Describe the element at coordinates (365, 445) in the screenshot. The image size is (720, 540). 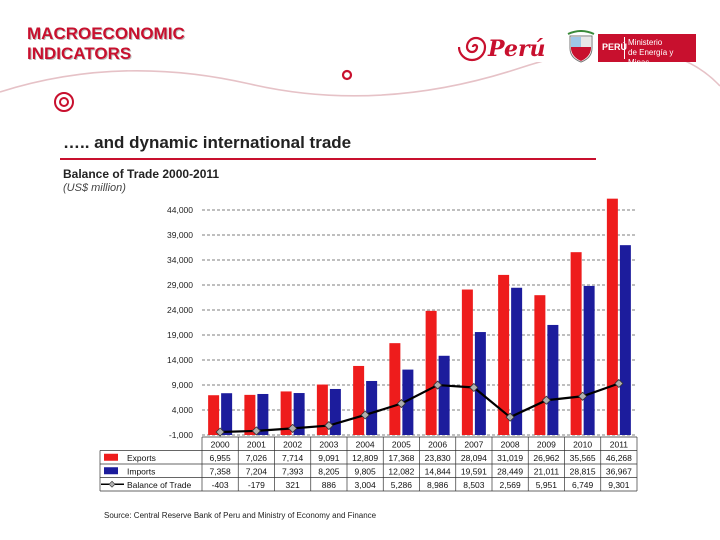
I see `x-tick-label: 2004` at that location.